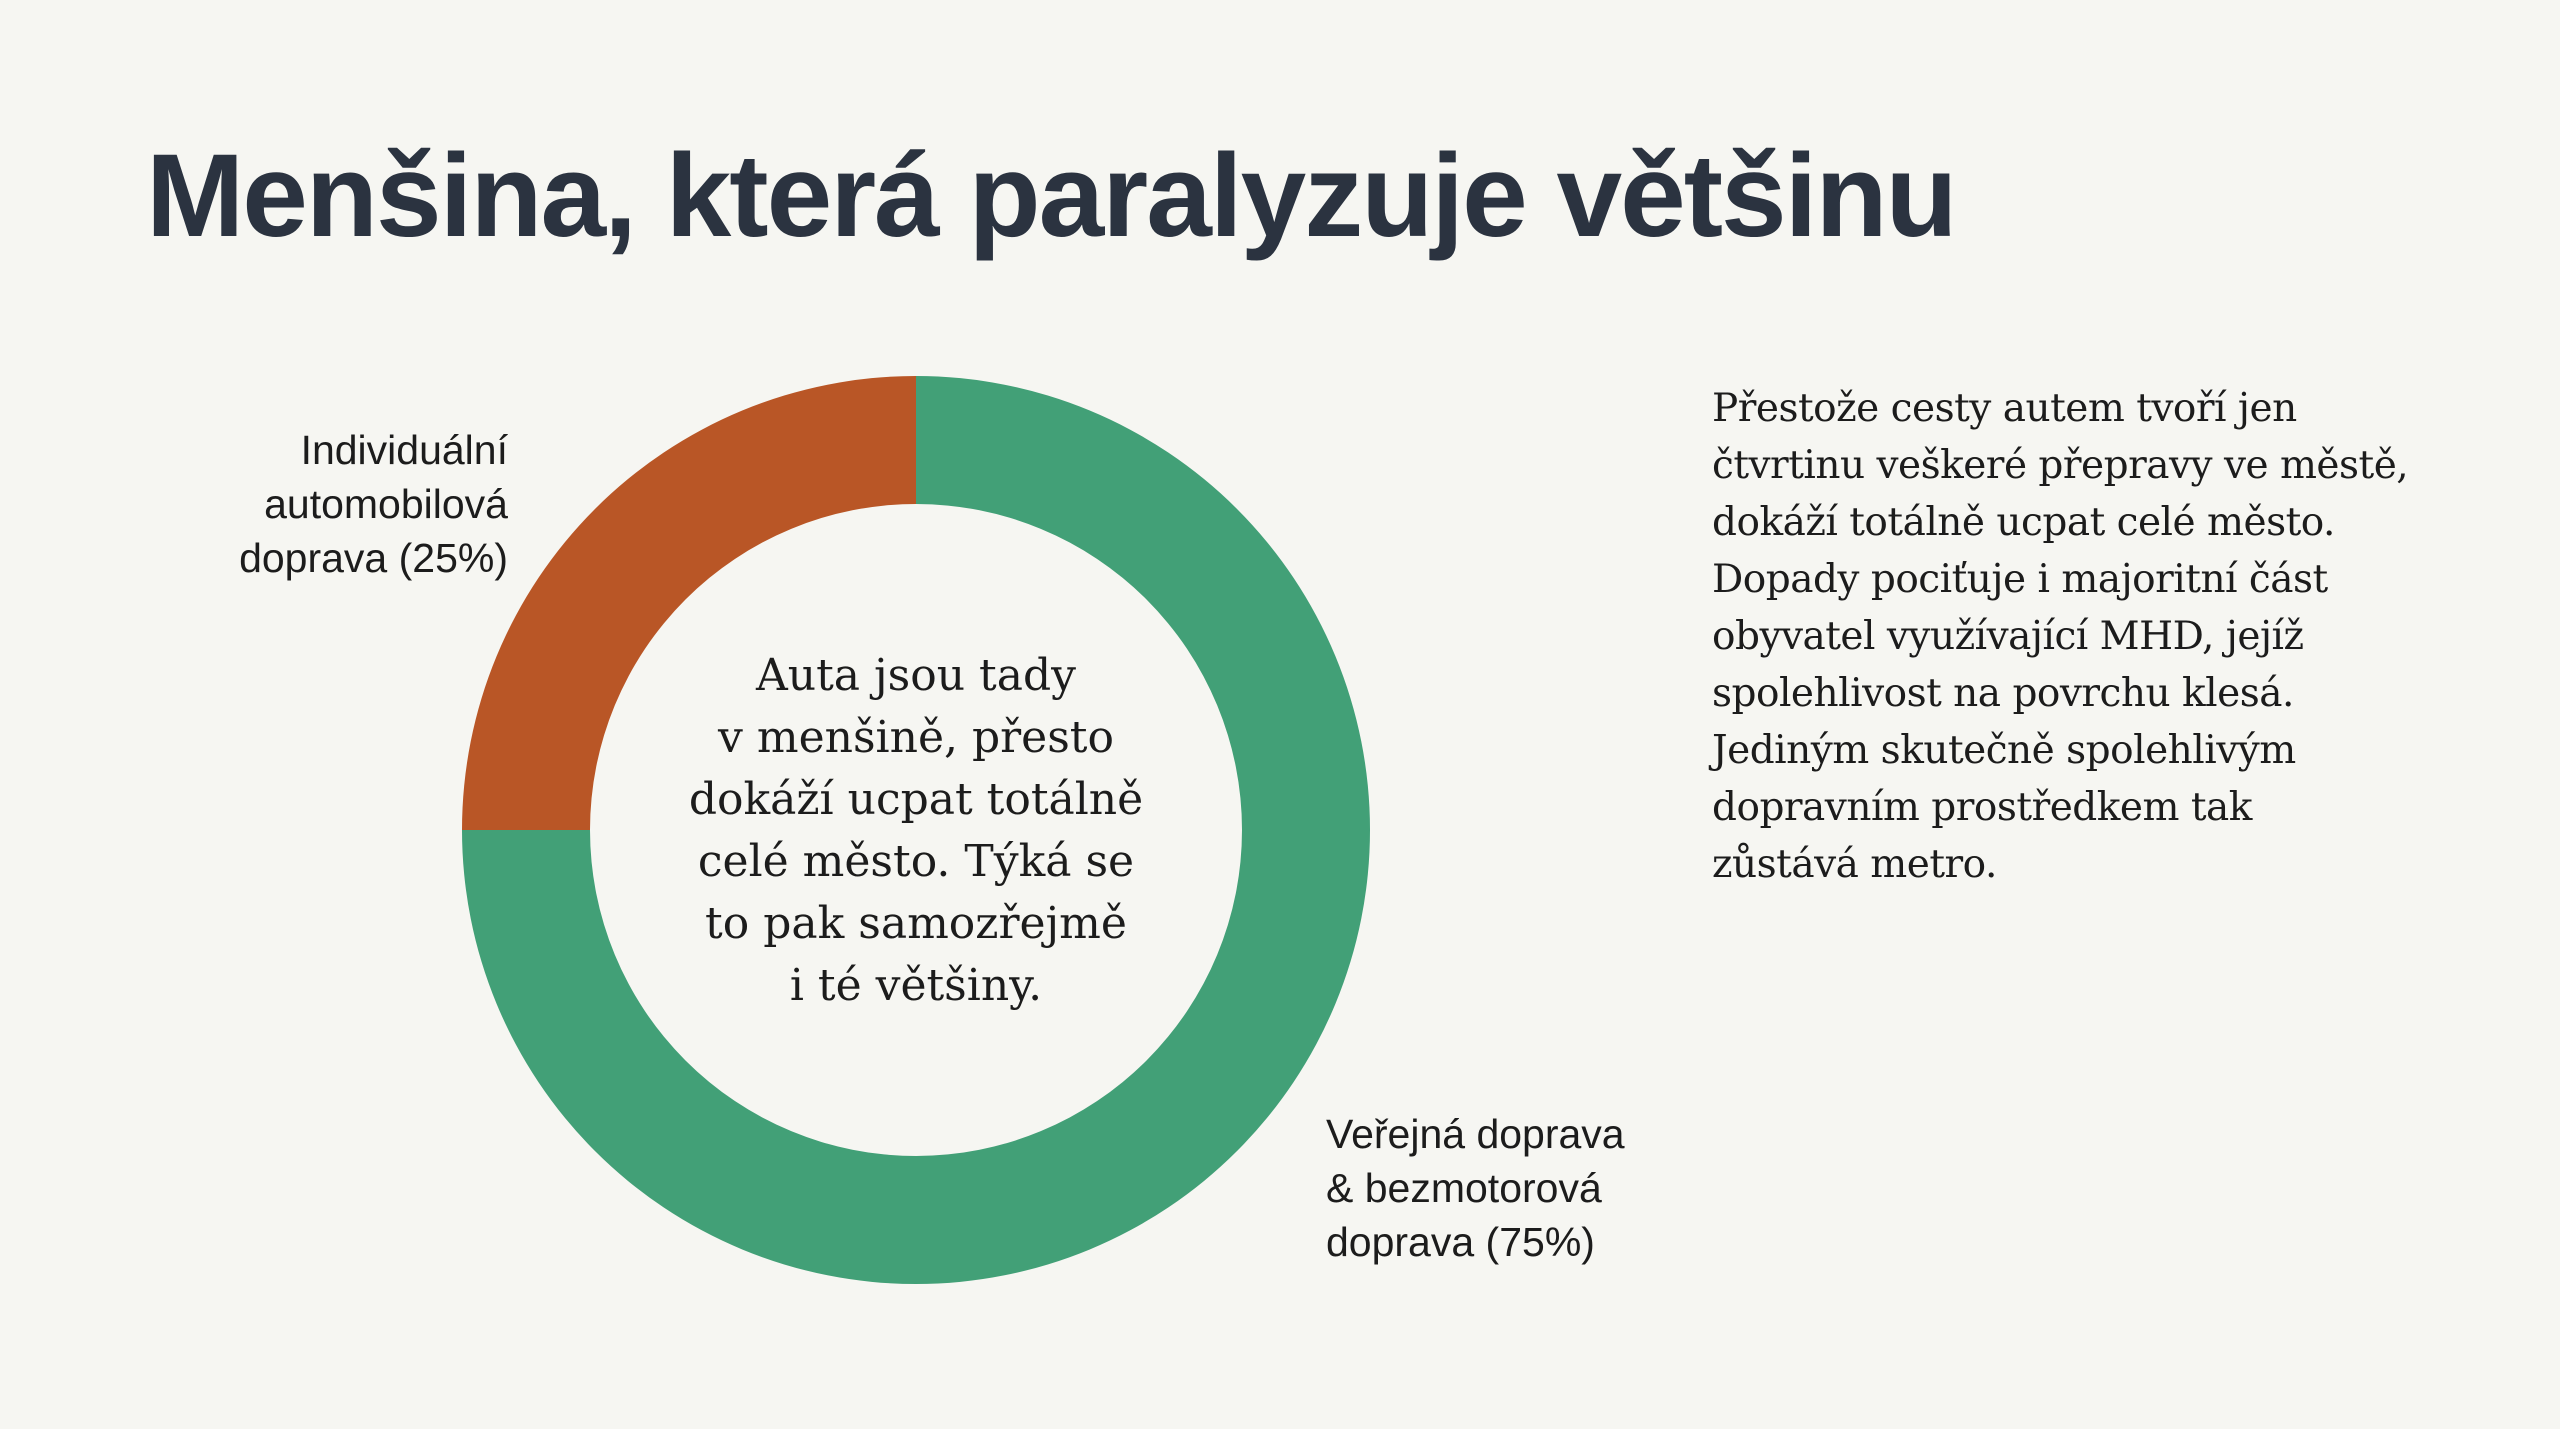 The image size is (2560, 1429). Describe the element at coordinates (2020, 579) in the screenshot. I see `paragraph-line: Dopady pociťuje i majoritní část` at that location.